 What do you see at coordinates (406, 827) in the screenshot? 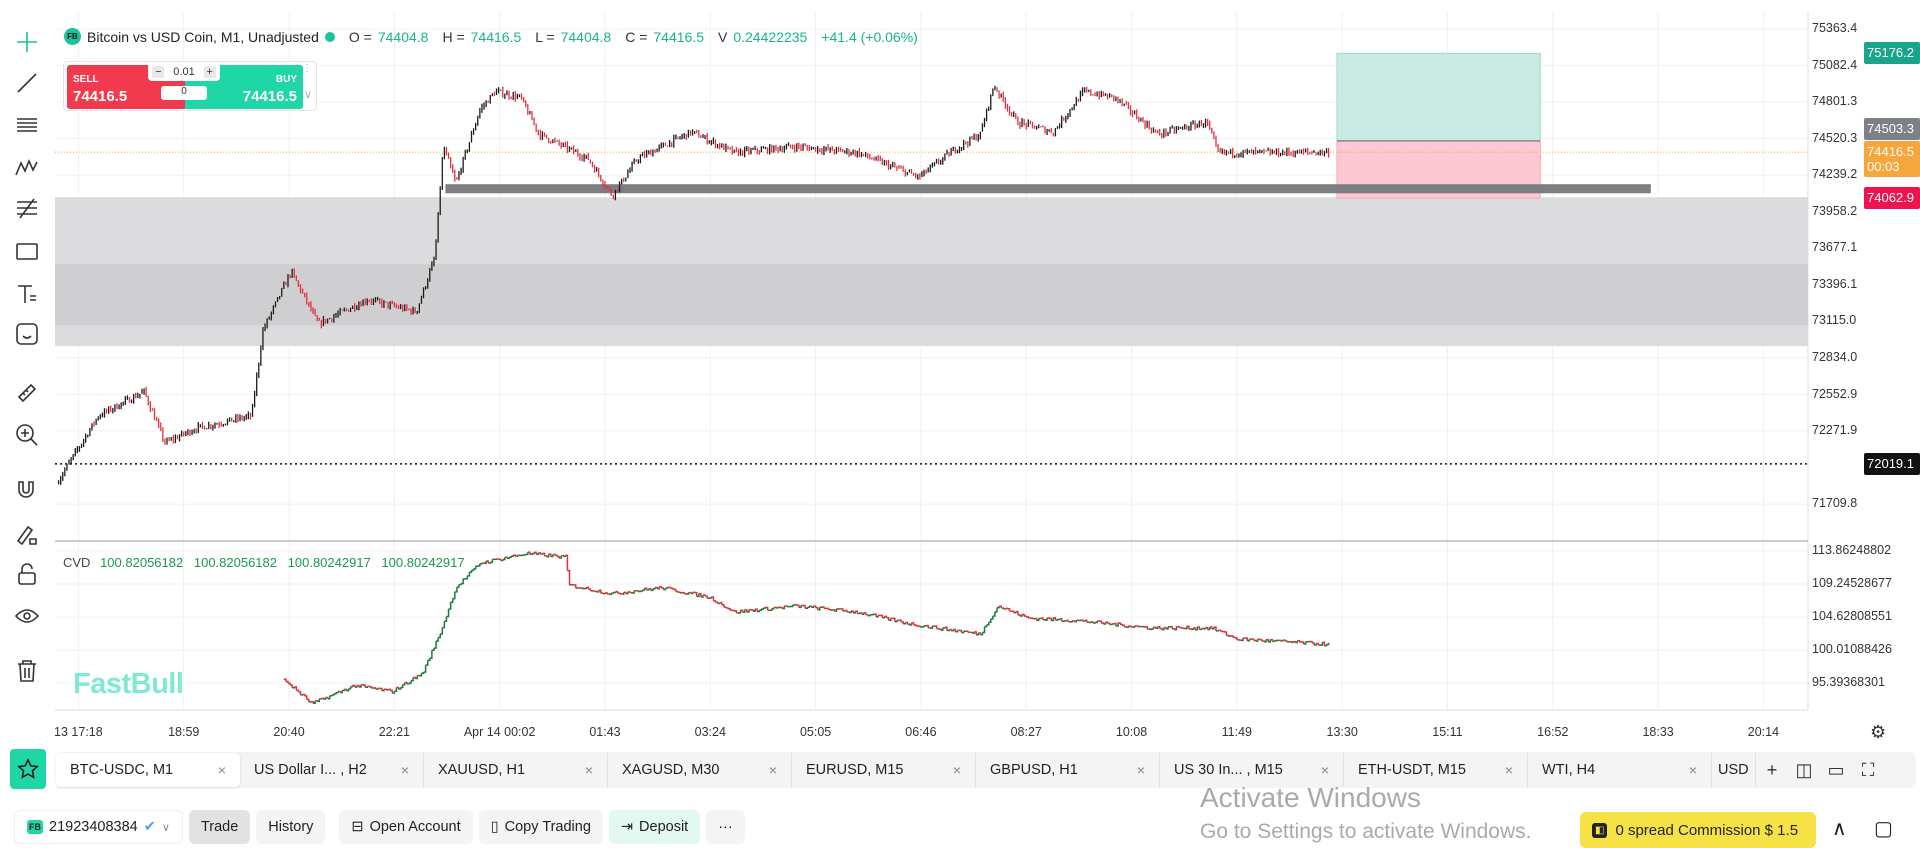
I see `open-account-button: ⊟ Open Account` at bounding box center [406, 827].